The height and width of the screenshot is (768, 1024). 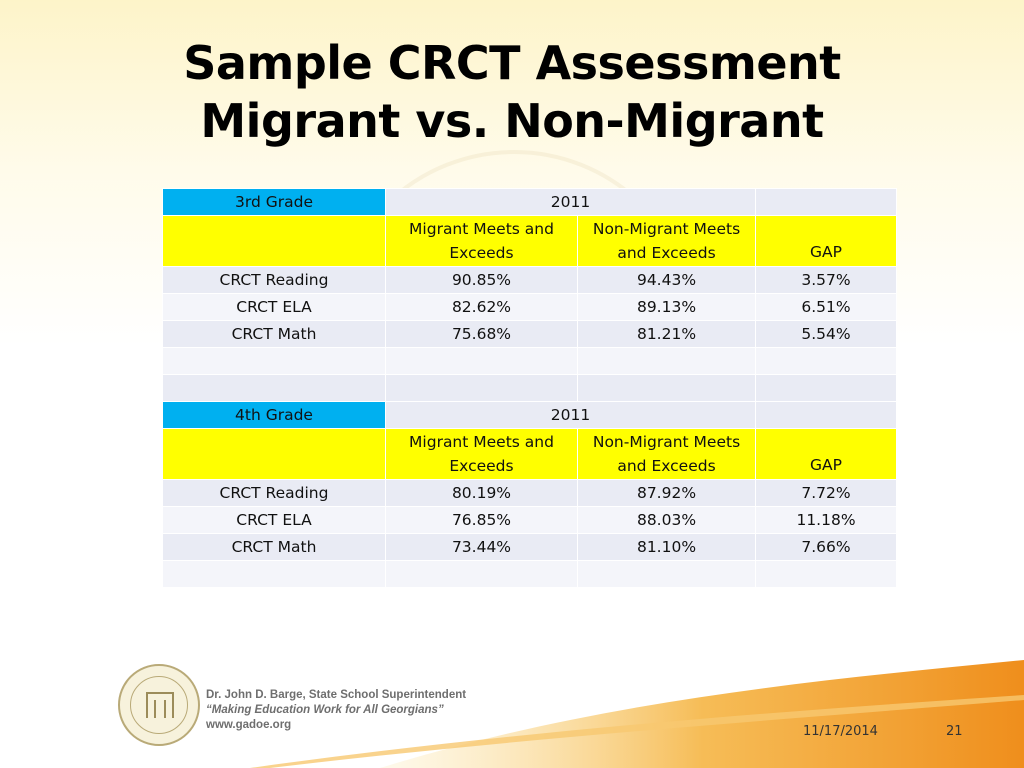 What do you see at coordinates (826, 520) in the screenshot?
I see `value-cell: 11.18%` at bounding box center [826, 520].